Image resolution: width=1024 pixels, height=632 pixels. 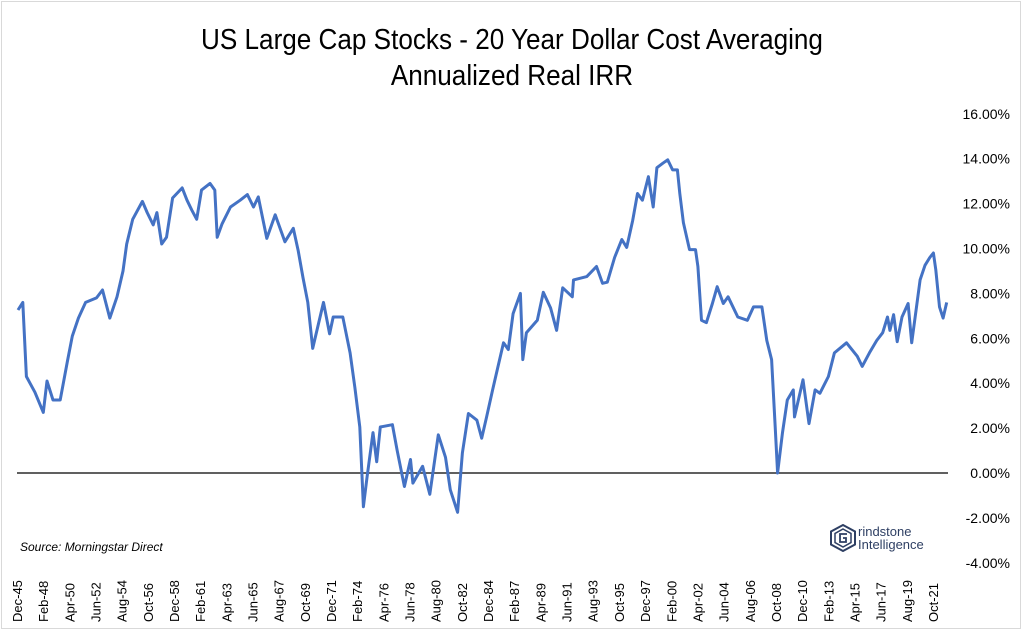 What do you see at coordinates (357, 601) in the screenshot?
I see `x-tick-label: Feb-74` at bounding box center [357, 601].